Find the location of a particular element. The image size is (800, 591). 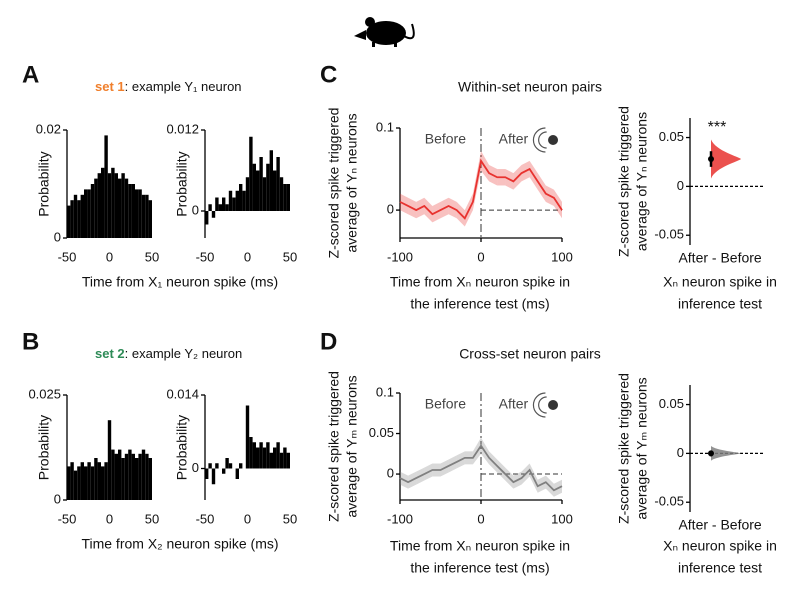

y-tick-label: 0.012 is located at coordinates (182, 128).